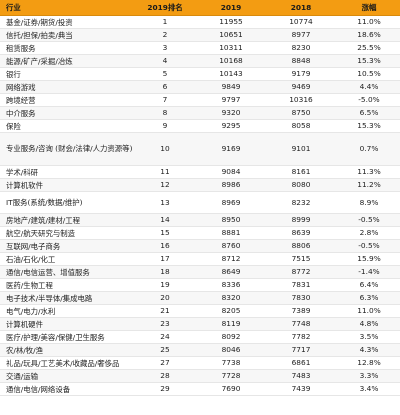 The image size is (400, 415). I want to click on table-row: 航空/航天研究与制造 15 8881 8639 2.8%, so click(200, 233).